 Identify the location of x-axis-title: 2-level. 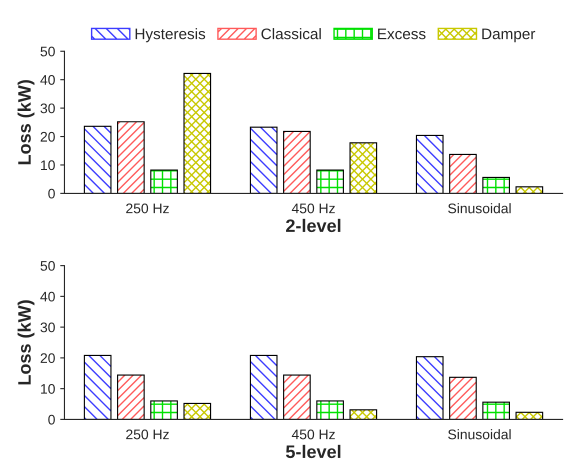
(313, 225).